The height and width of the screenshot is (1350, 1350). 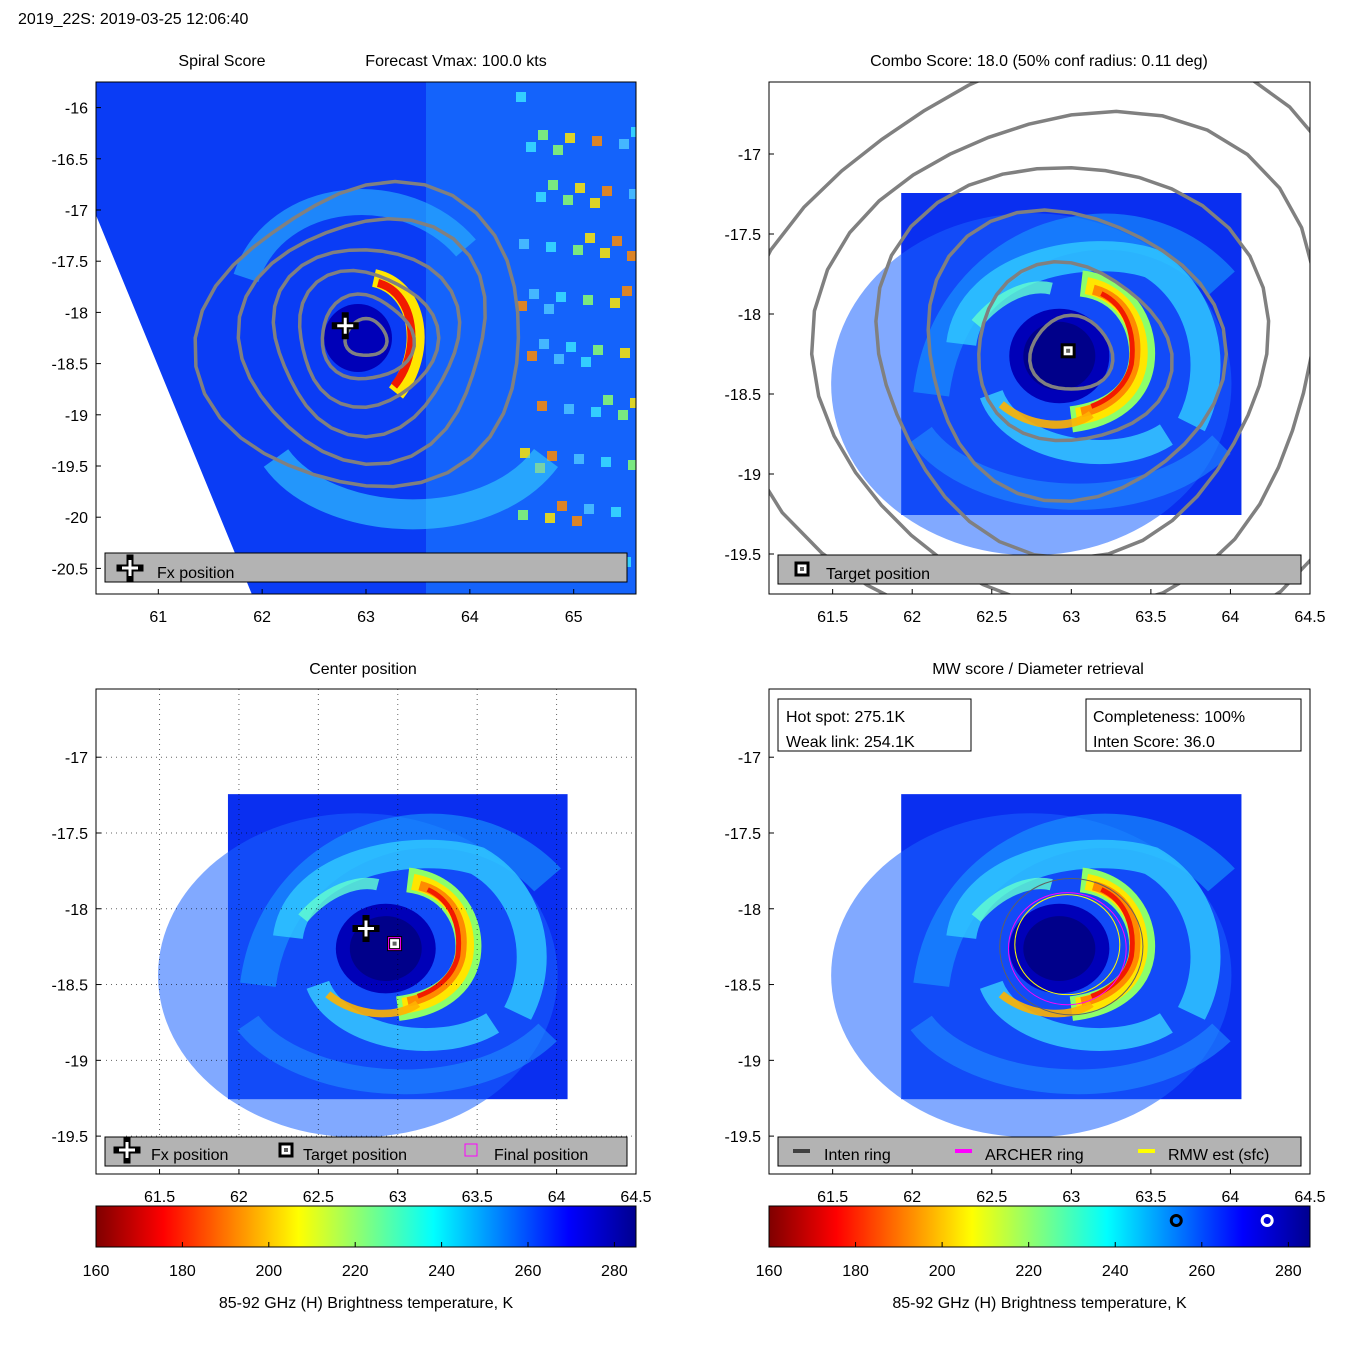 I want to click on x-tick-label: 61.5, so click(x=159, y=1197).